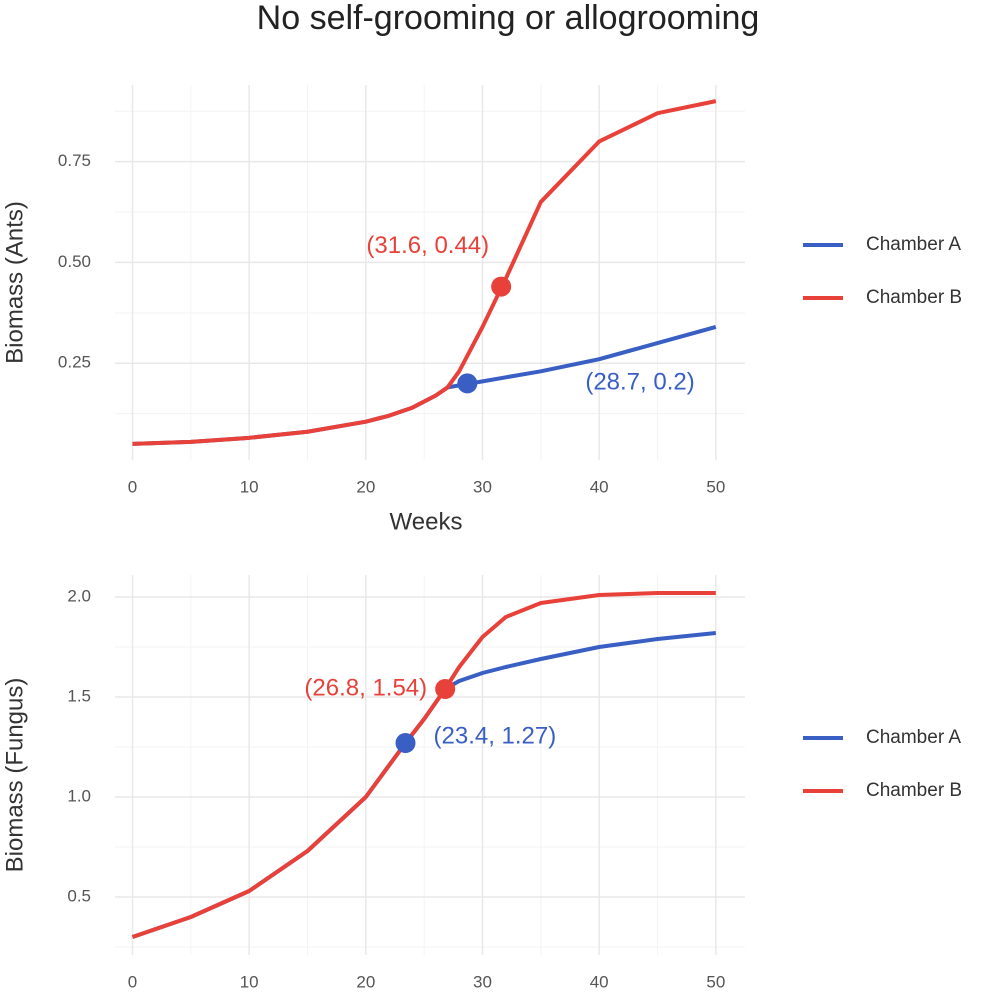 Image resolution: width=1000 pixels, height=1000 pixels. What do you see at coordinates (508, 18) in the screenshot?
I see `figure-title: No self-grooming or allogrooming` at bounding box center [508, 18].